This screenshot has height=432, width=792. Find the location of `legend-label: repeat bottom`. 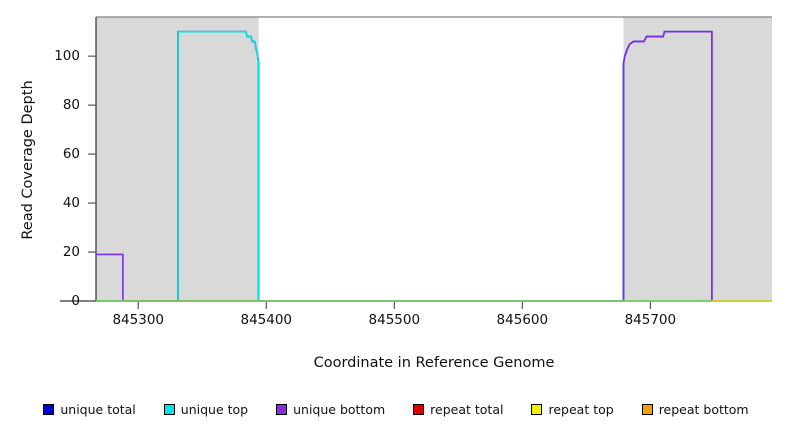

legend-label: repeat bottom is located at coordinates (703, 409).